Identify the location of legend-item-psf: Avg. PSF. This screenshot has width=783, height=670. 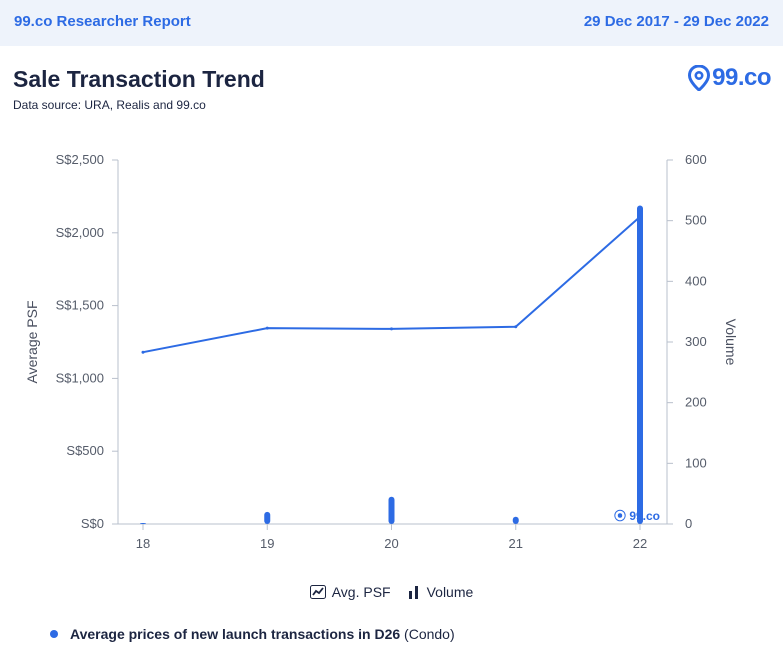
(350, 592).